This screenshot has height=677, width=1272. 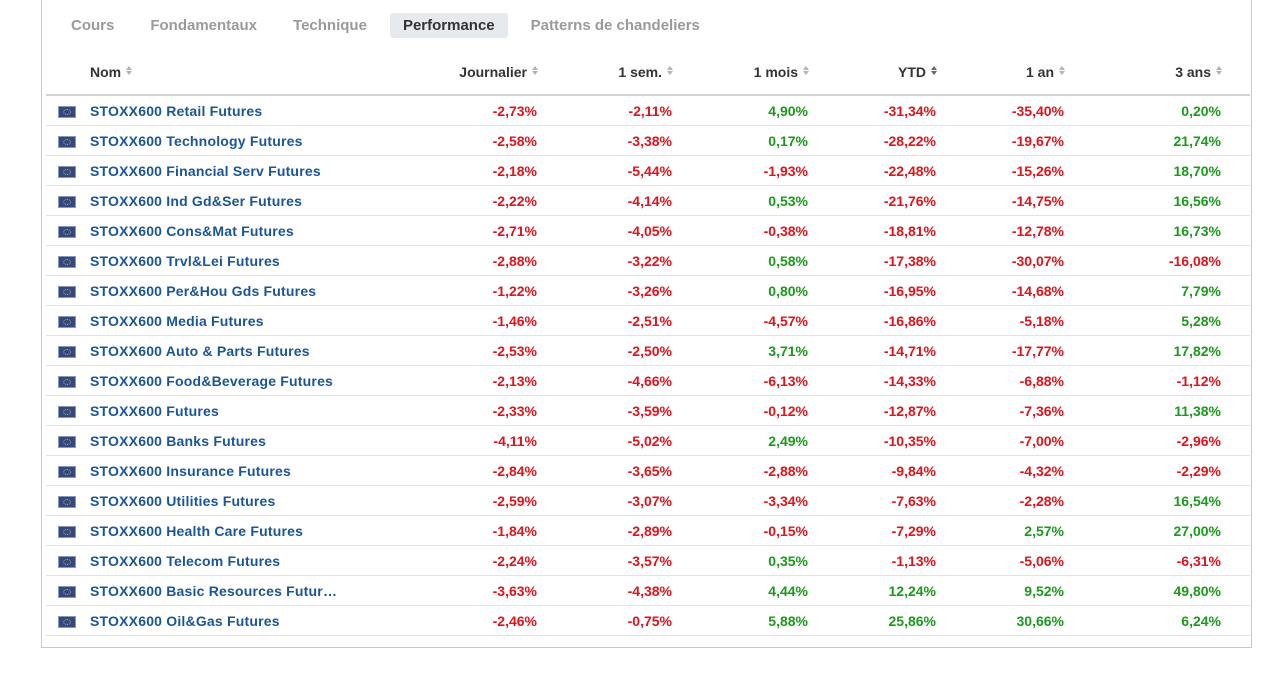 What do you see at coordinates (205, 170) in the screenshot?
I see `instrument-link: STOXX600 Financial Serv Futures` at bounding box center [205, 170].